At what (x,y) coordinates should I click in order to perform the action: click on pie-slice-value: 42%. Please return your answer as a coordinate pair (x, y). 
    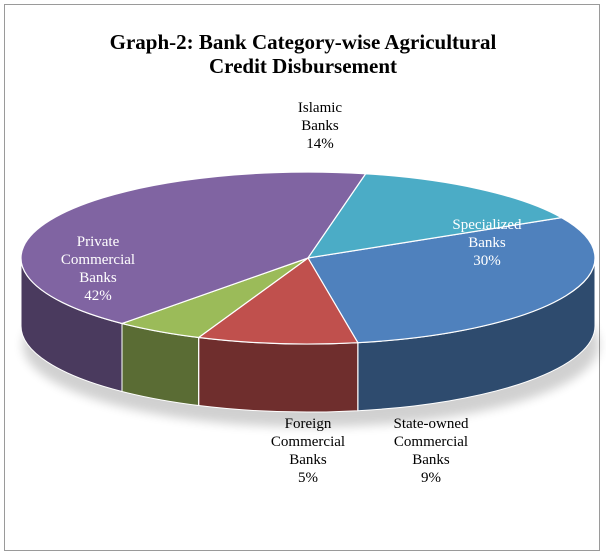
    Looking at the image, I should click on (98, 296).